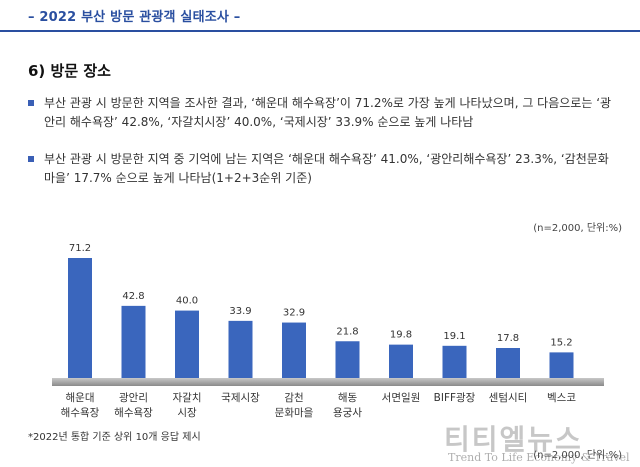 This screenshot has height=467, width=640. Describe the element at coordinates (348, 397) in the screenshot. I see `chart-category-label: 해동` at that location.